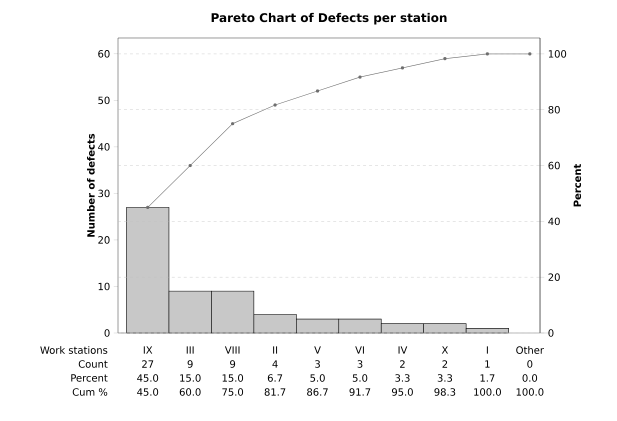 The width and height of the screenshot is (617, 421). Describe the element at coordinates (89, 378) in the screenshot. I see `text: Percent` at that location.